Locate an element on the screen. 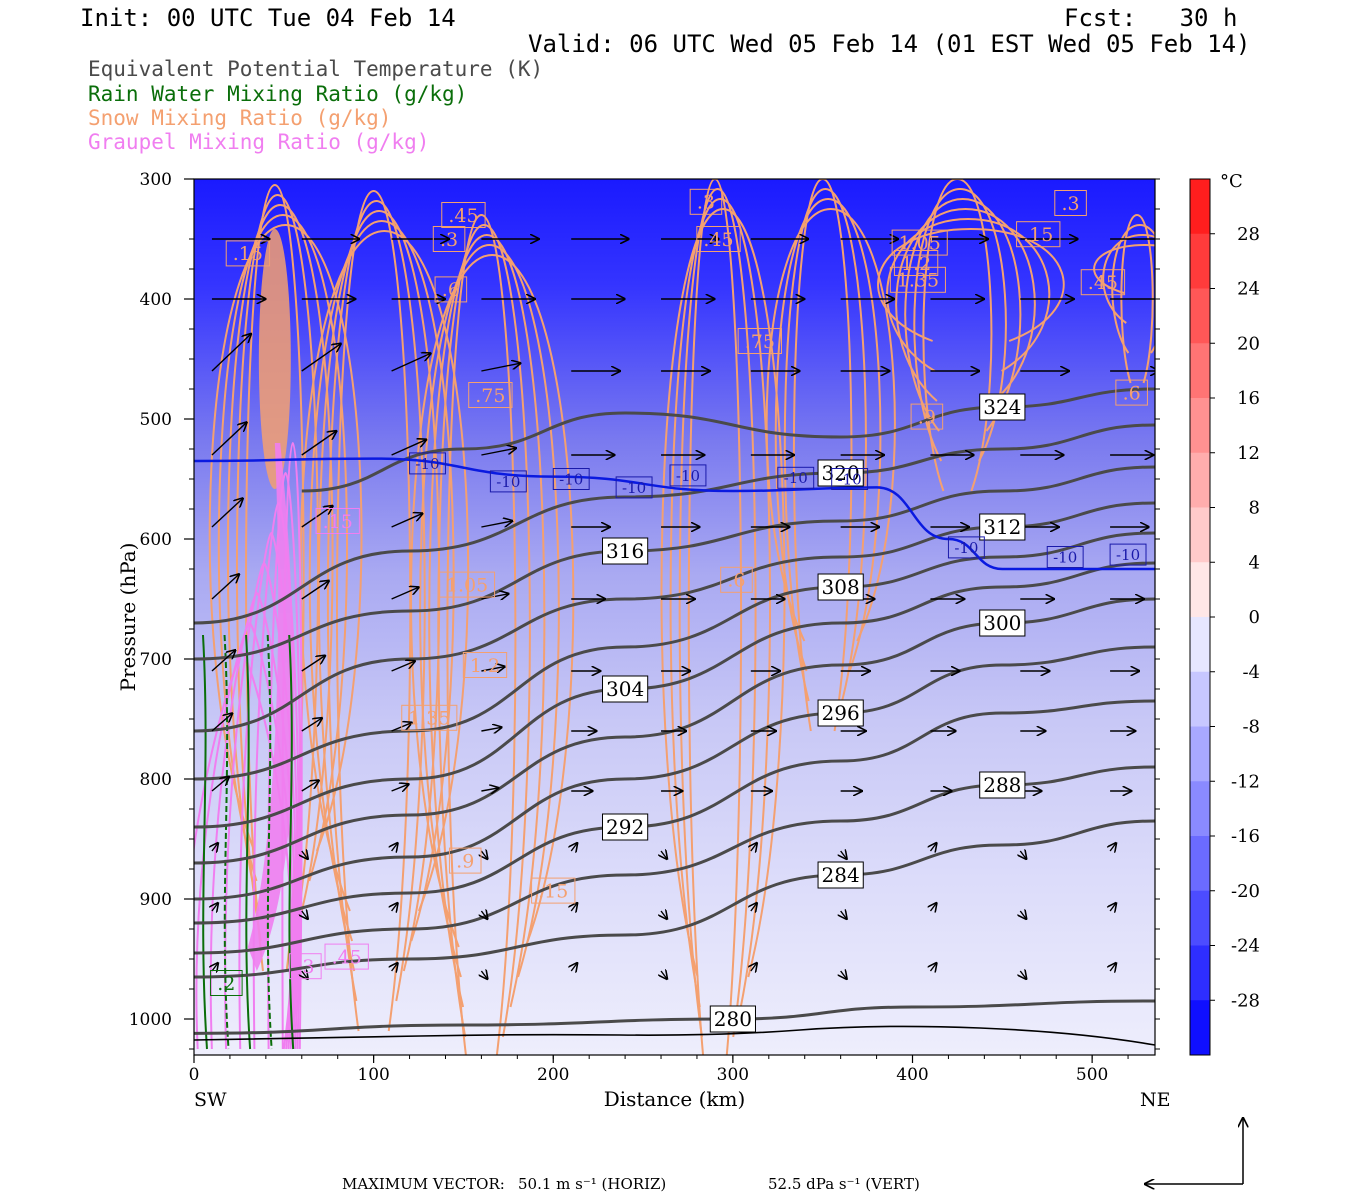 The width and height of the screenshot is (1350, 1200). y-tick-label: 800 is located at coordinates (156, 780).